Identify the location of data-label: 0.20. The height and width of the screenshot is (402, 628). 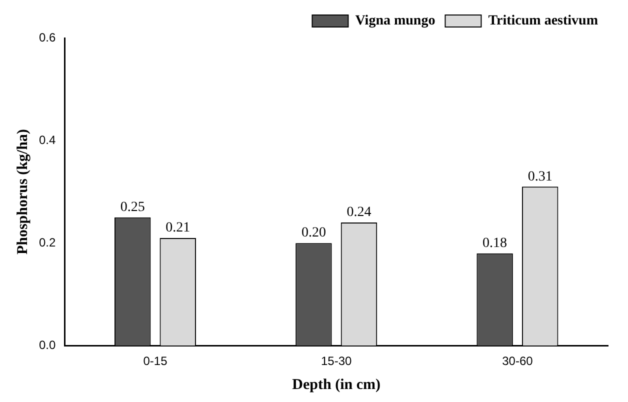
(313, 233).